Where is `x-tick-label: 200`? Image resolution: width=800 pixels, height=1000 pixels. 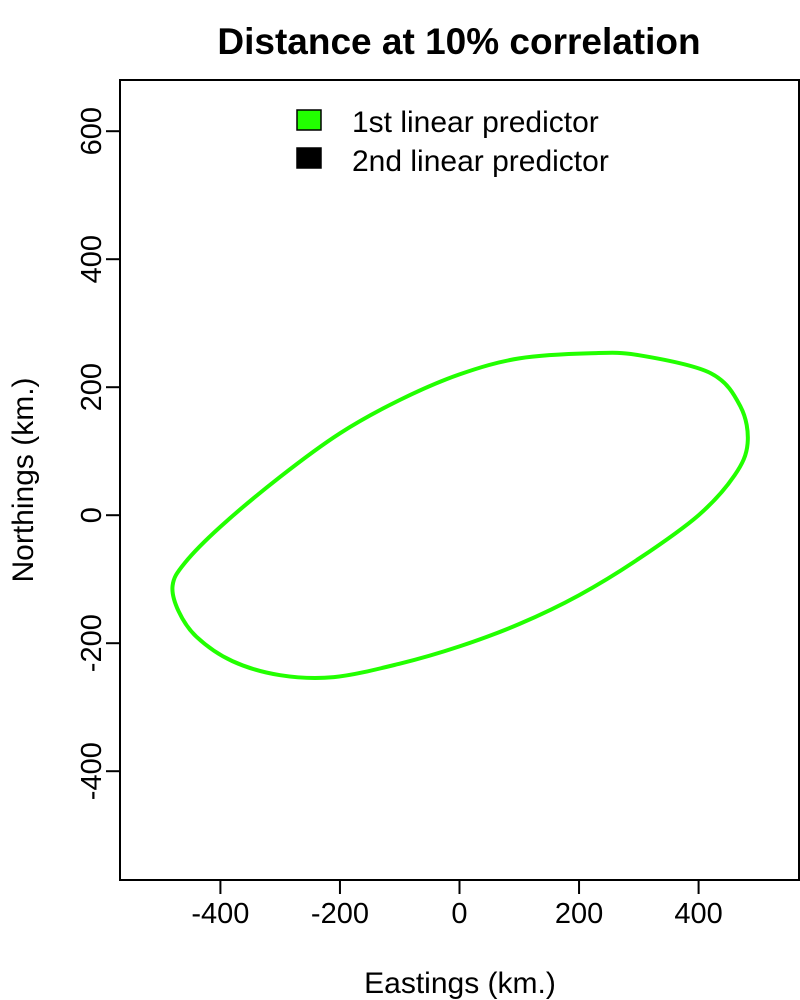
x-tick-label: 200 is located at coordinates (579, 914).